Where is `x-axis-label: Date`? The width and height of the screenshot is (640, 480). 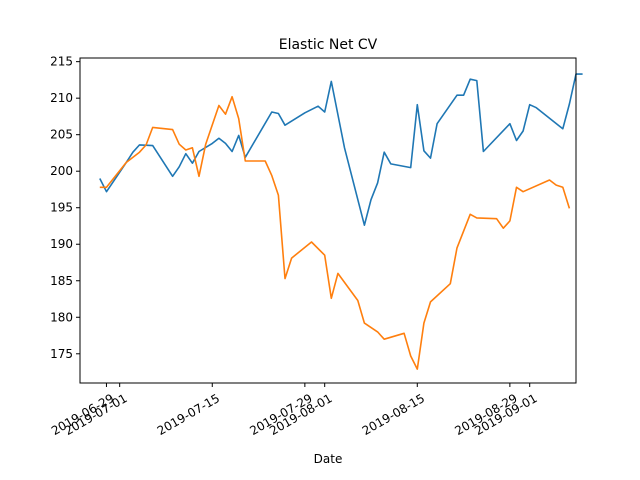 x-axis-label: Date is located at coordinates (328, 459).